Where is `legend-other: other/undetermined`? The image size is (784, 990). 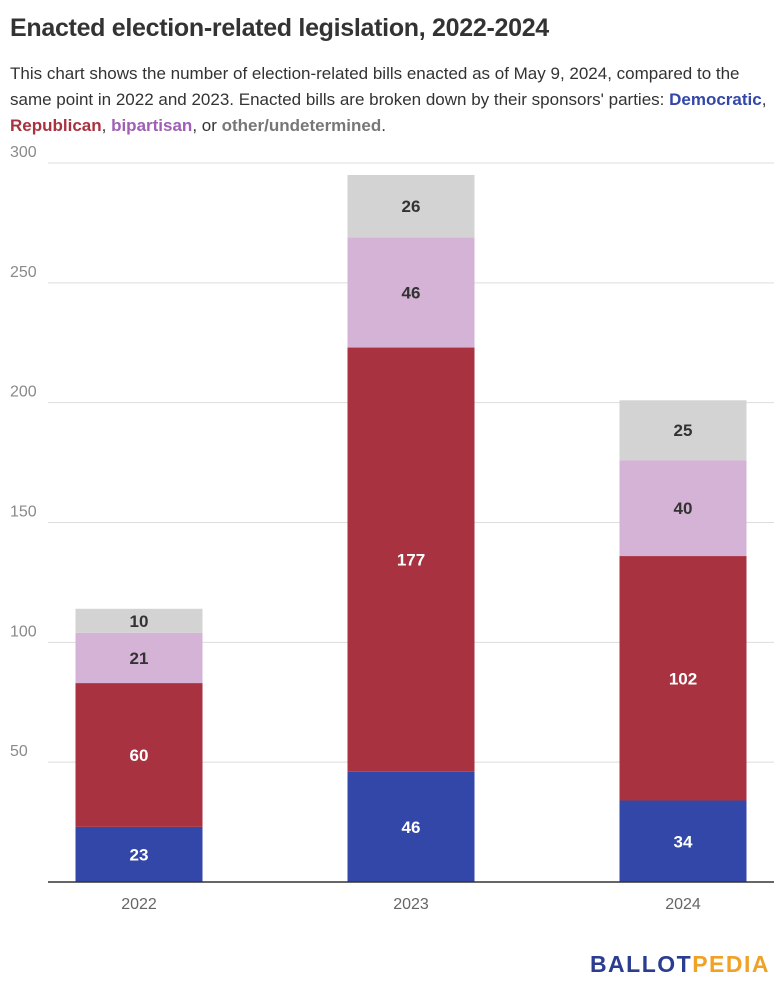 legend-other: other/undetermined is located at coordinates (301, 125).